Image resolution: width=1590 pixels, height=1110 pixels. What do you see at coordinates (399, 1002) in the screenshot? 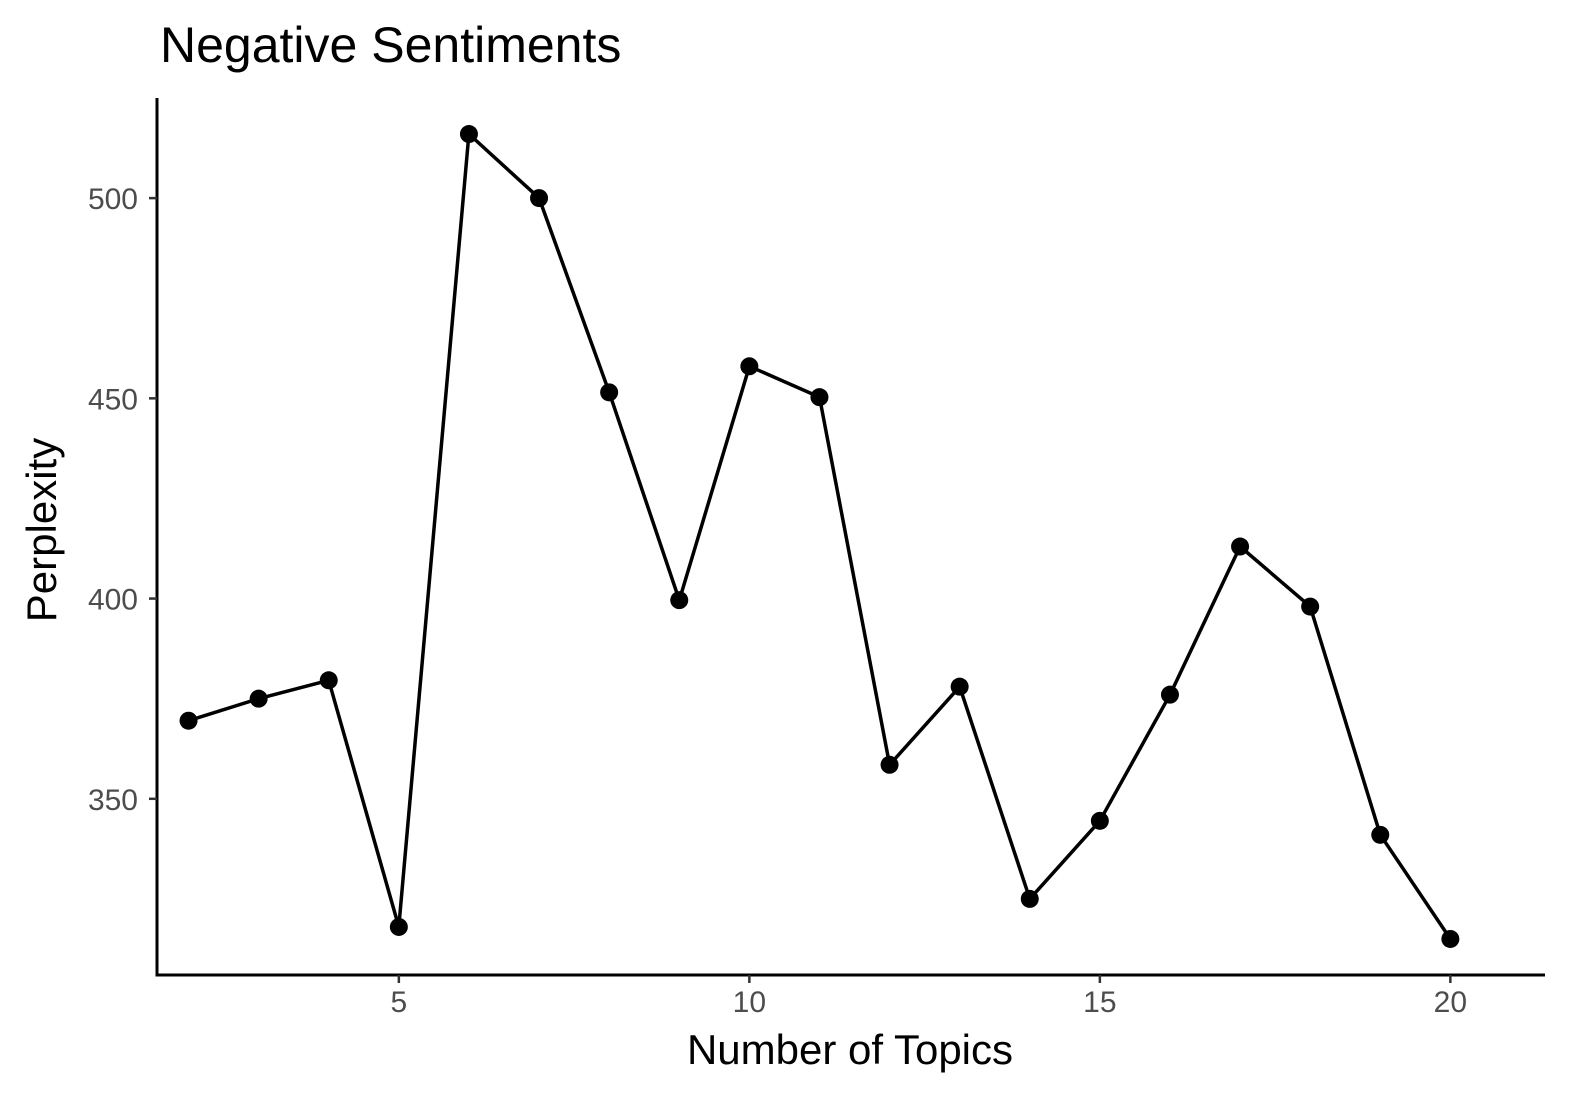
I see `x-tick-label: 5` at bounding box center [399, 1002].